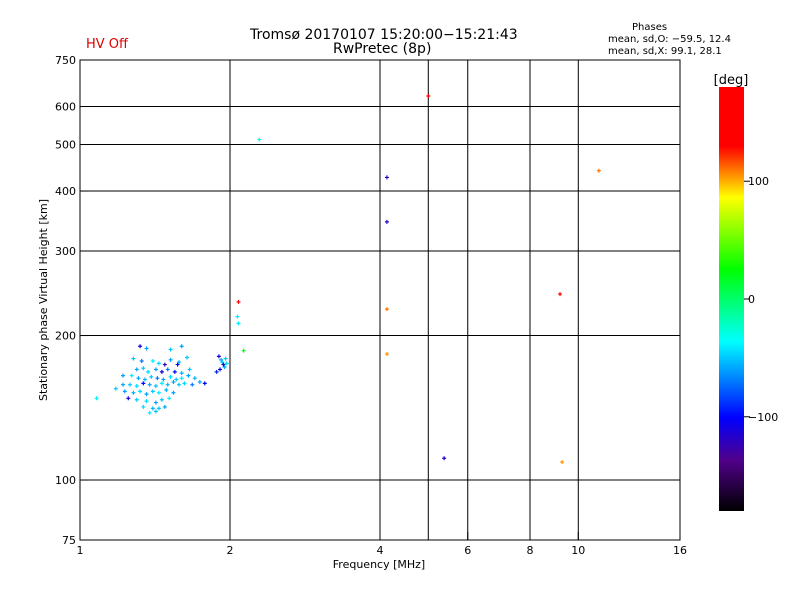 The width and height of the screenshot is (800, 600). What do you see at coordinates (467, 550) in the screenshot?
I see `x-tick-label: 6` at bounding box center [467, 550].